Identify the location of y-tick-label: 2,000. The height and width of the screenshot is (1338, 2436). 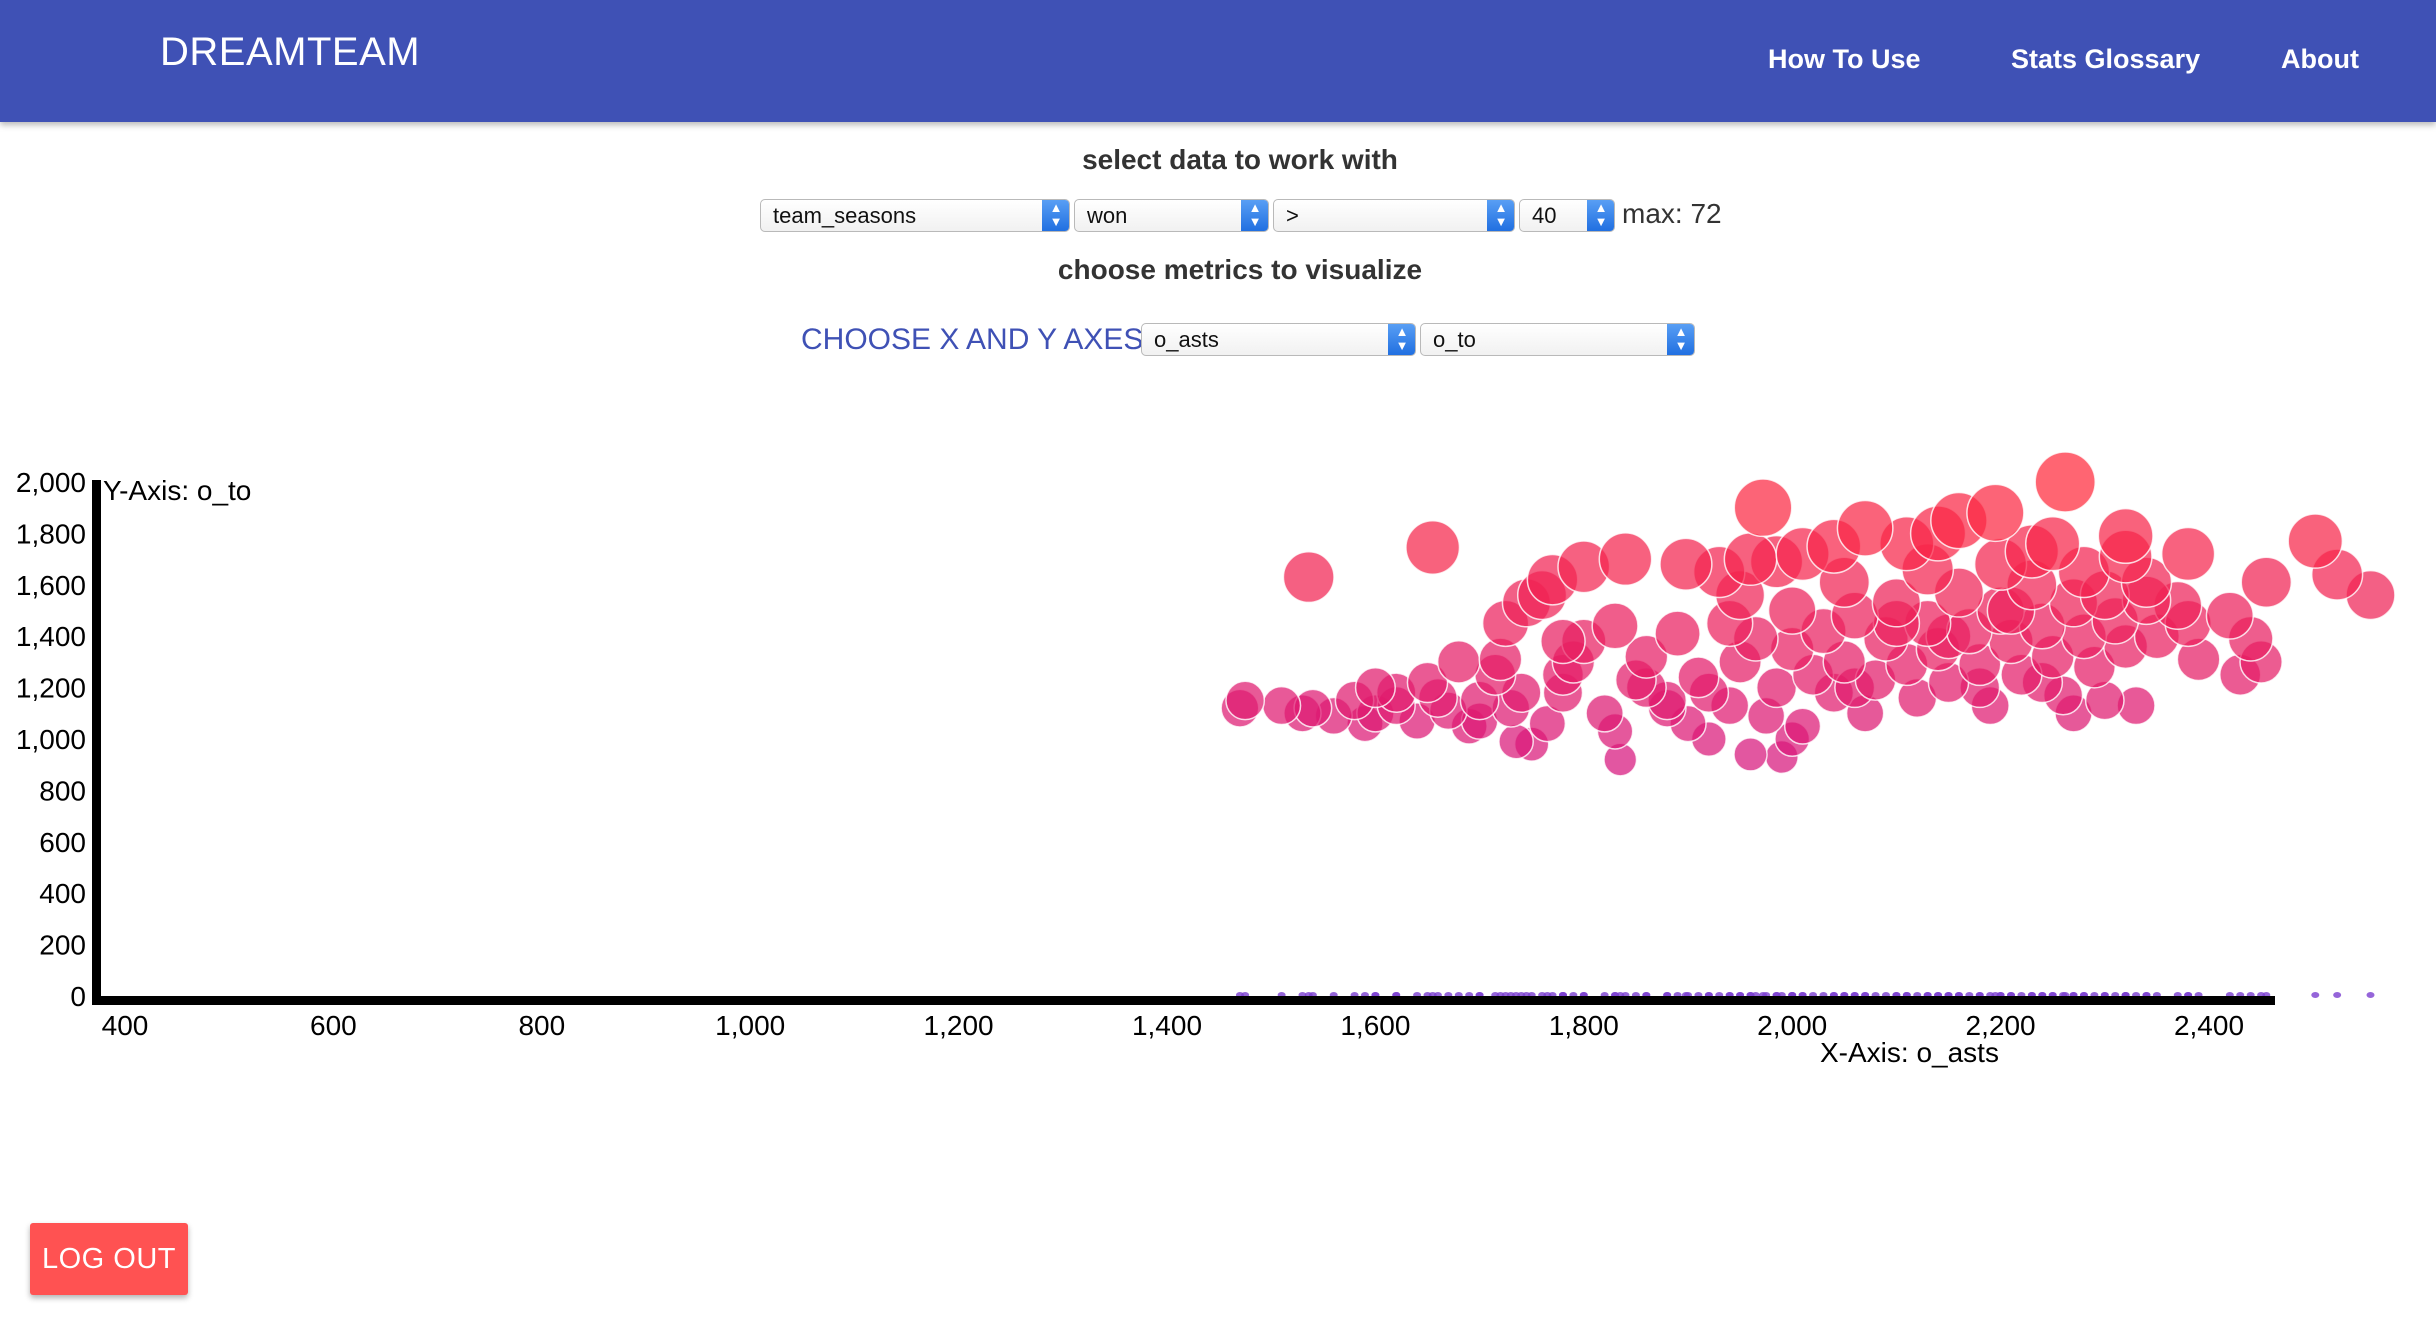
(51, 482).